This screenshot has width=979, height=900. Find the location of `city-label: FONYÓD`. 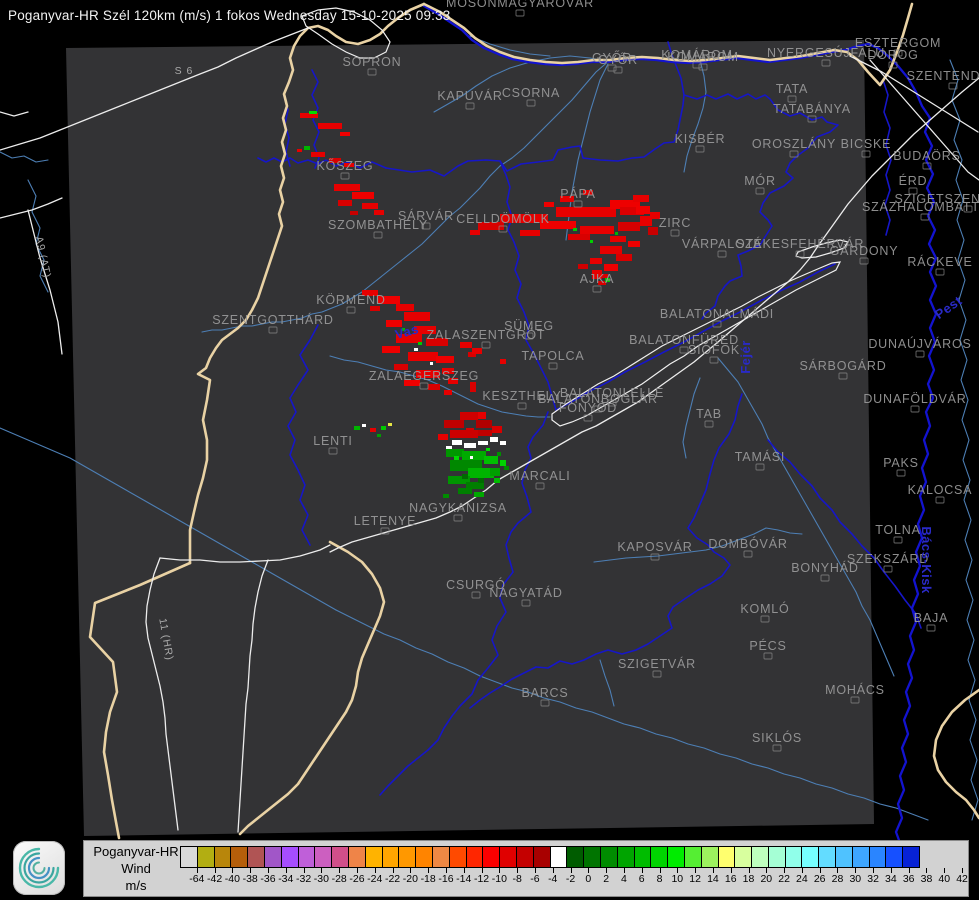

city-label: FONYÓD is located at coordinates (588, 407).